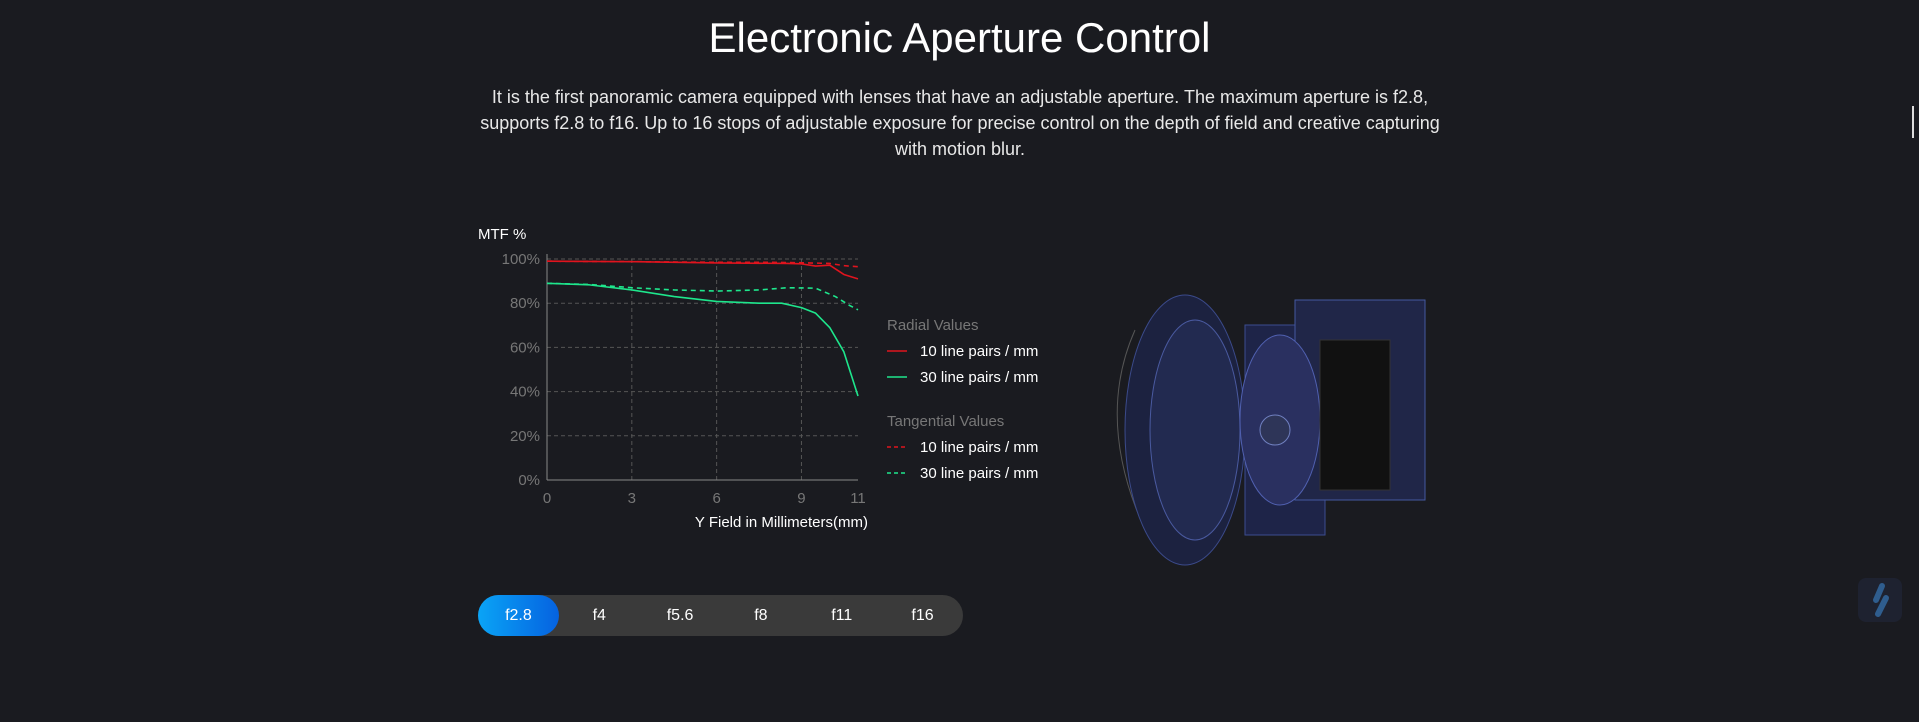  I want to click on aperture-option-f8: f8, so click(761, 615).